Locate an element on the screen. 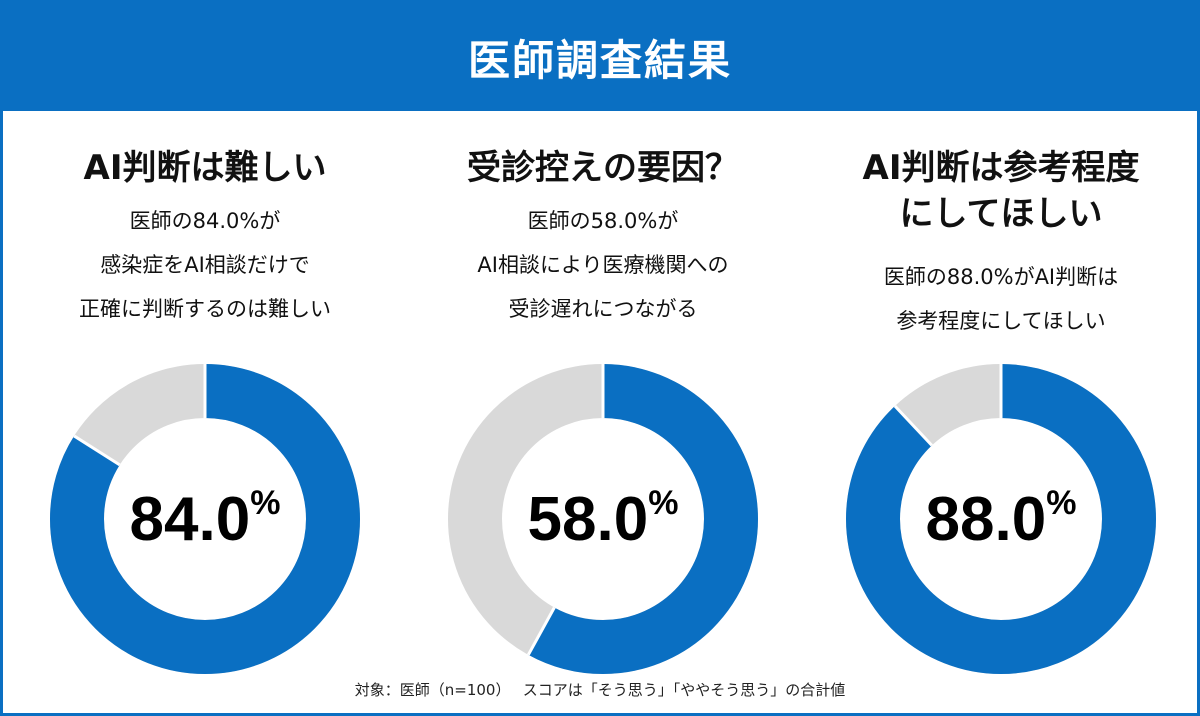 This screenshot has height=716, width=1200. panel-description: 医師の88.0%がAI判断は 参考程度にしてほしい is located at coordinates (1001, 299).